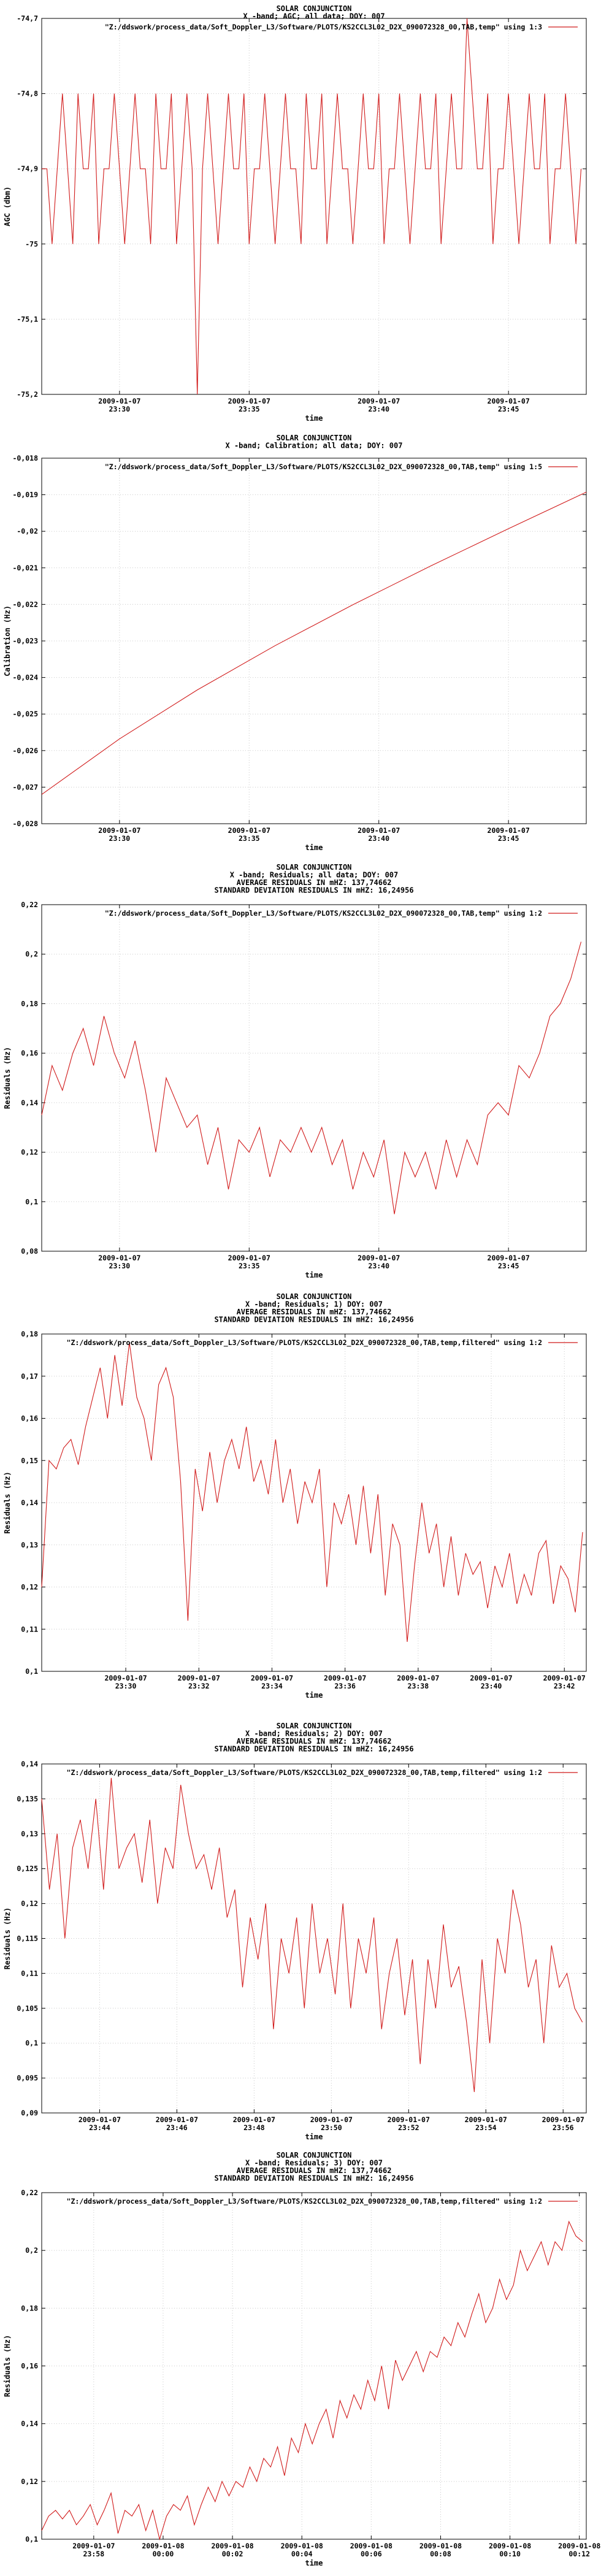  Describe the element at coordinates (250, 1266) in the screenshot. I see `x-tick-time-label: 23:35` at that location.